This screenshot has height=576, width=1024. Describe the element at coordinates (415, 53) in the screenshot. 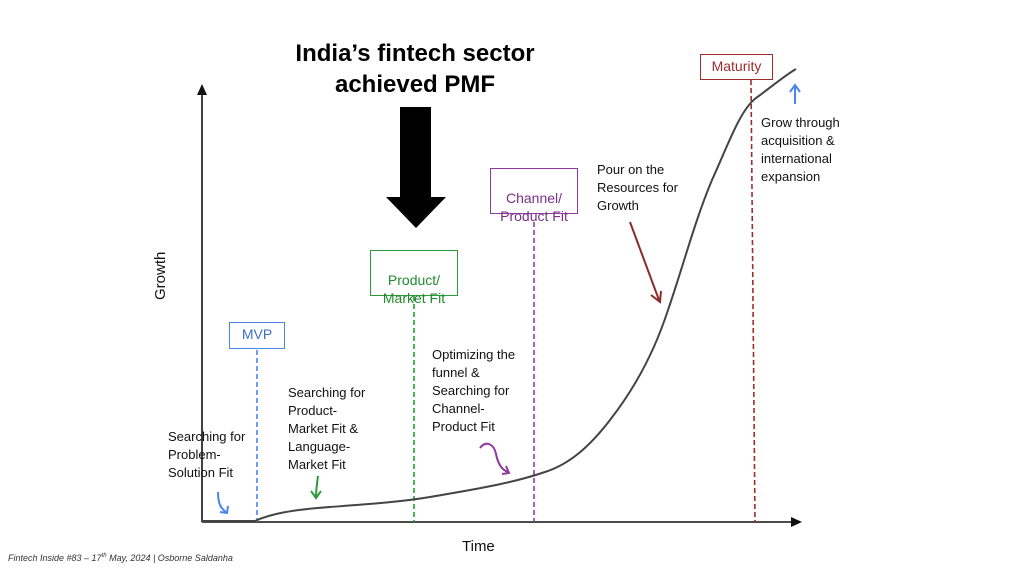

I see `headline-line-1: India’s fintech sector` at that location.